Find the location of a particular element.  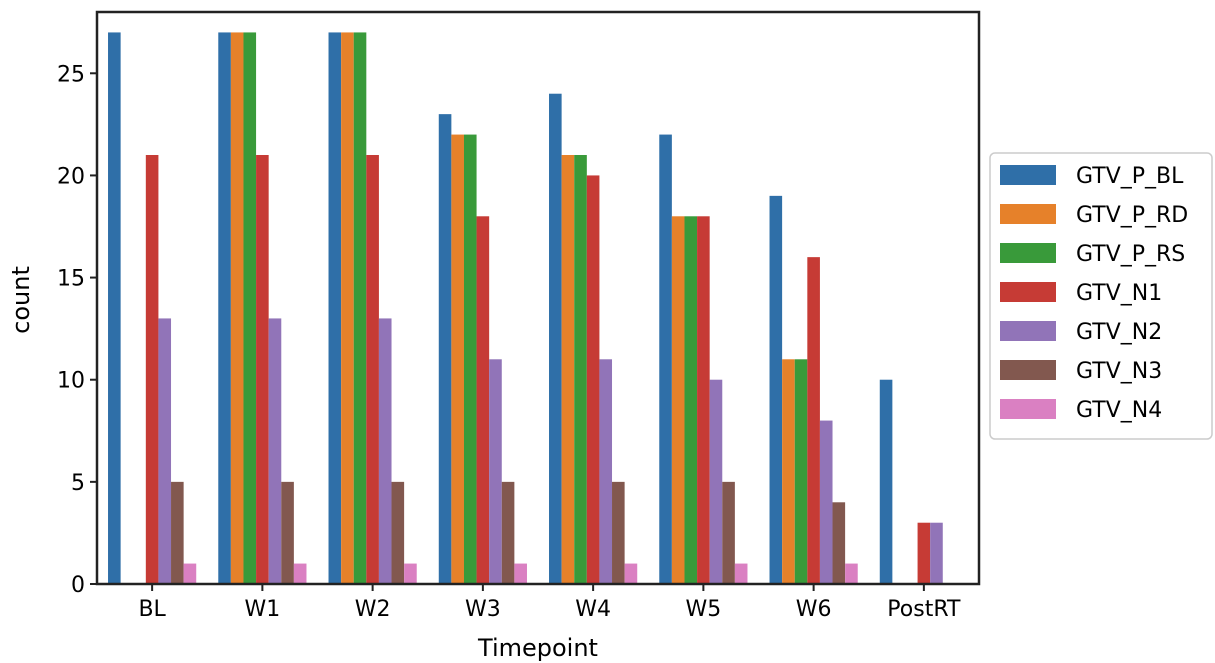

bar-gtv-n2-w2 is located at coordinates (385, 451).